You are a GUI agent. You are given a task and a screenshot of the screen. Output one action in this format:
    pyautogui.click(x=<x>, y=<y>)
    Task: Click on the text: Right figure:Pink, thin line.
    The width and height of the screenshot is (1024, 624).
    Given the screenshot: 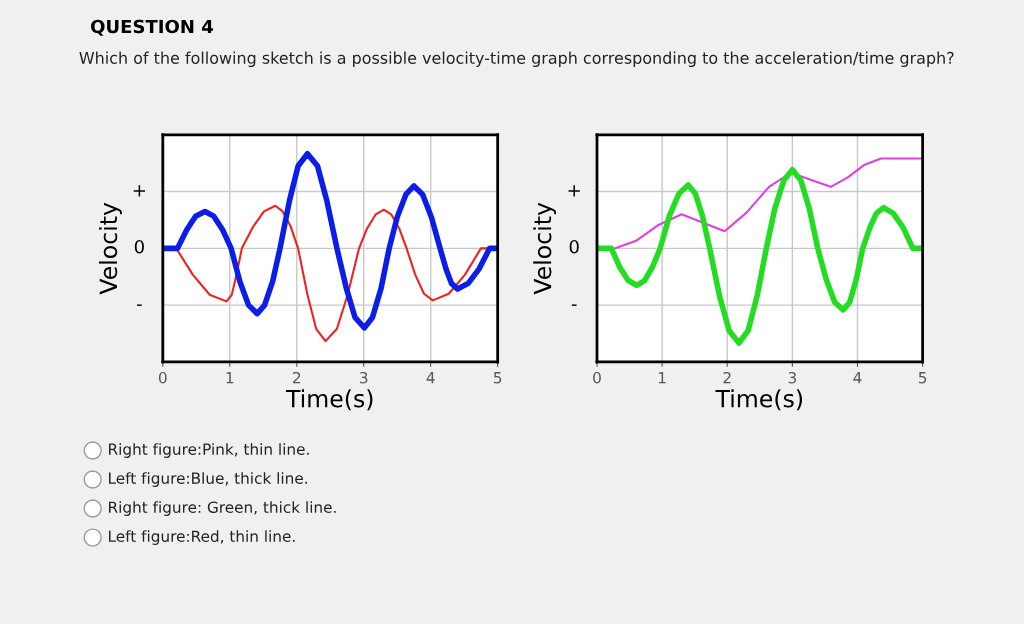 What is the action you would take?
    pyautogui.click(x=209, y=450)
    